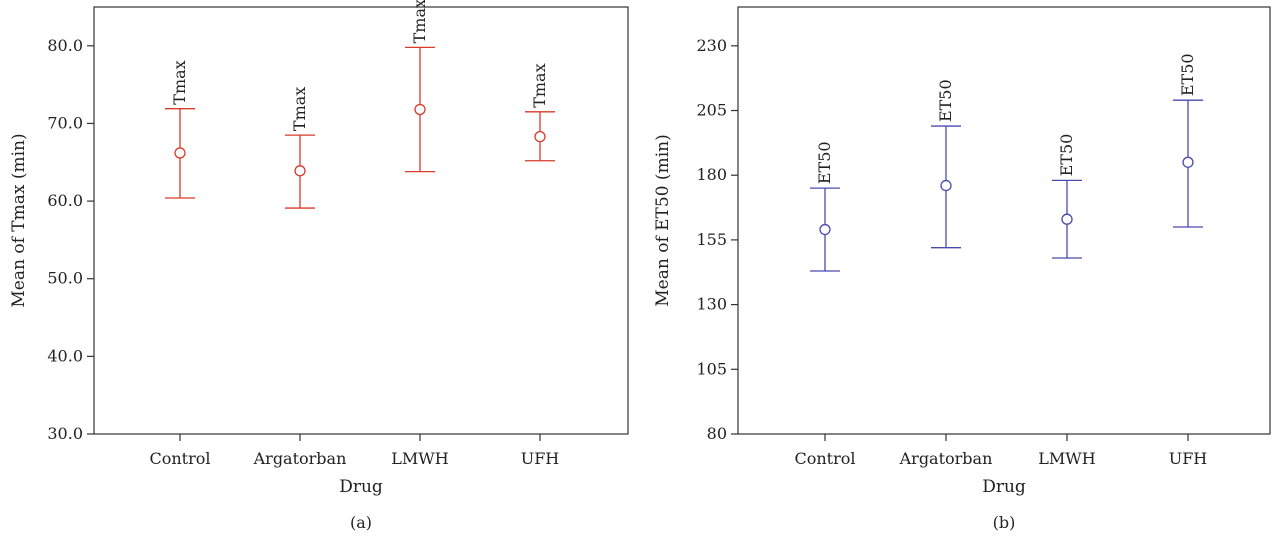 This screenshot has width=1274, height=541. I want to click on y-tick-label: 60.0, so click(65, 200).